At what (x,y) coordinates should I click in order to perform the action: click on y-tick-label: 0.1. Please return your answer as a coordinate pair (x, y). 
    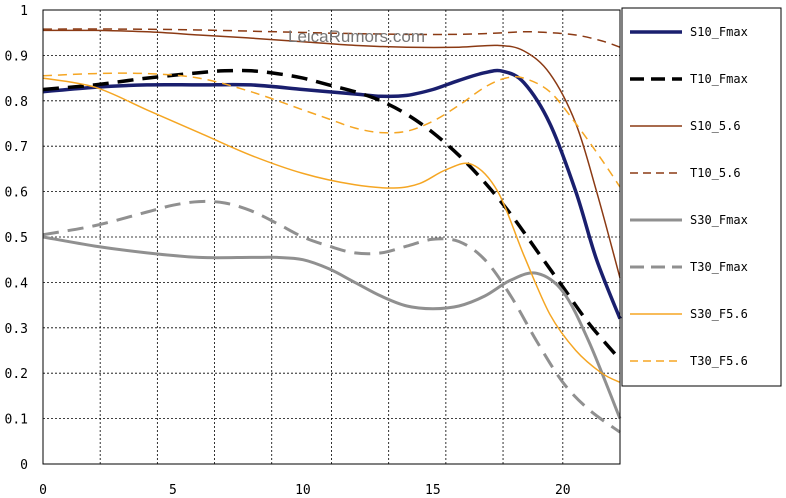
    Looking at the image, I should click on (16, 420).